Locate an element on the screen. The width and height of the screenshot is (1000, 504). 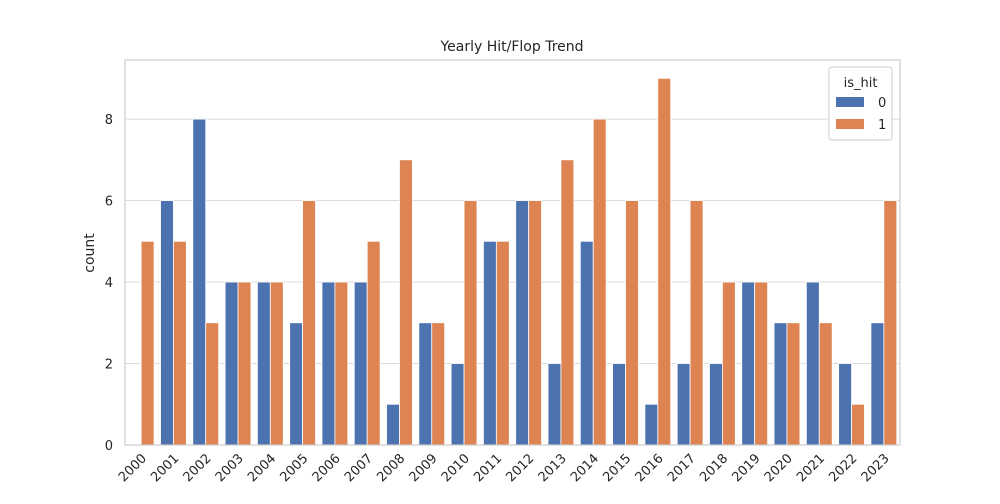
y-tick-label: 6 is located at coordinates (109, 202).